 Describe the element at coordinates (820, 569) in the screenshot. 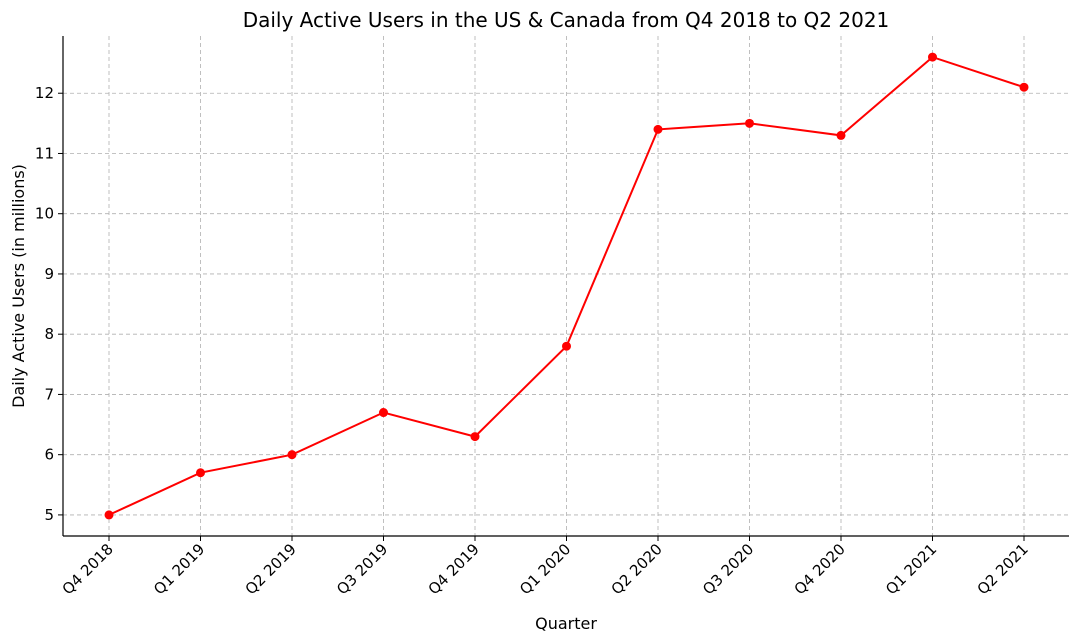

I see `x-tick-label: Q4 2020` at that location.